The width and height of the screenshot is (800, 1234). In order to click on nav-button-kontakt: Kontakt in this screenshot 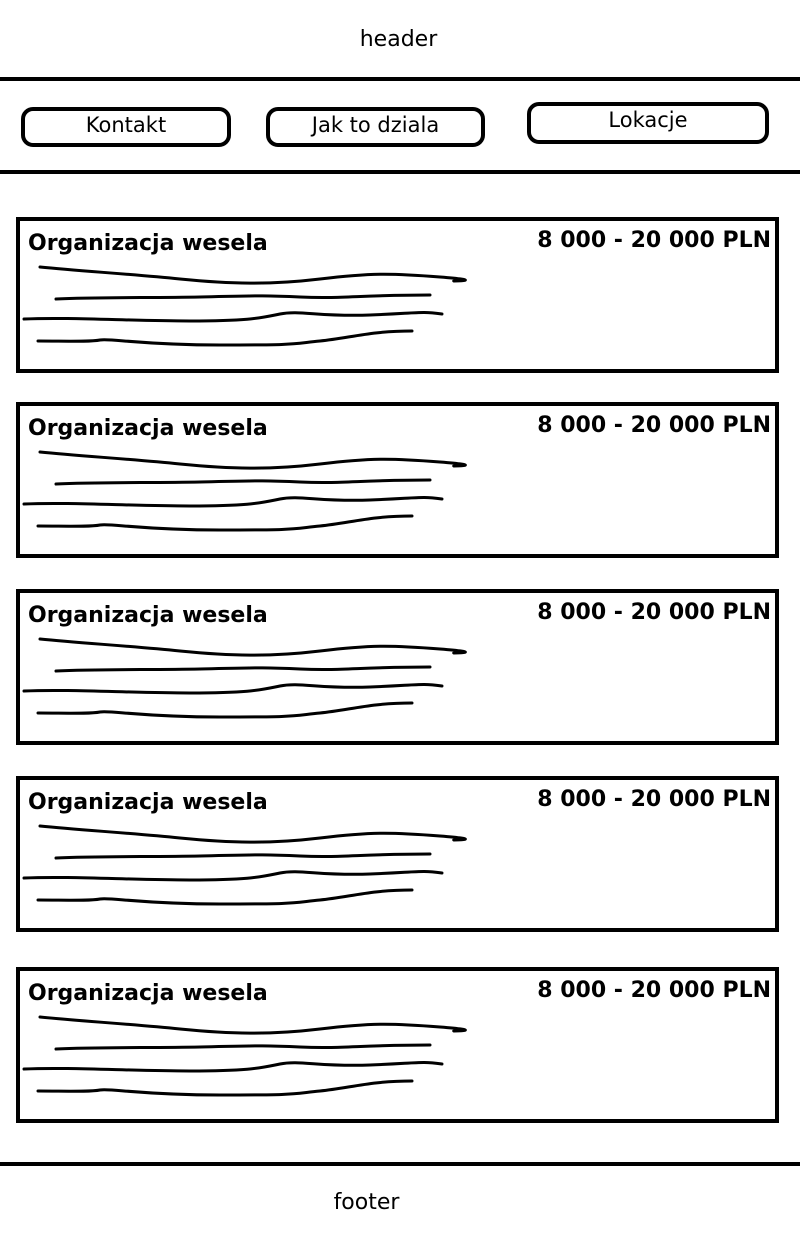, I will do `click(126, 127)`.